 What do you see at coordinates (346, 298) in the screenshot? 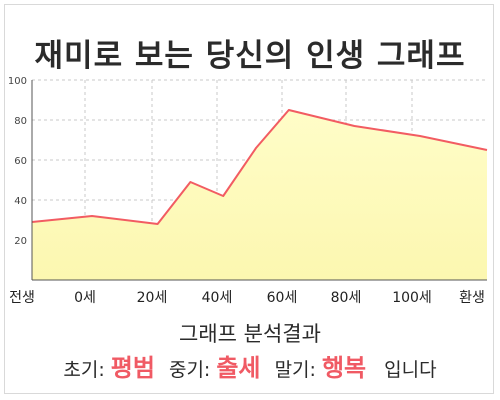
I see `x-tick-label: 80세` at bounding box center [346, 298].